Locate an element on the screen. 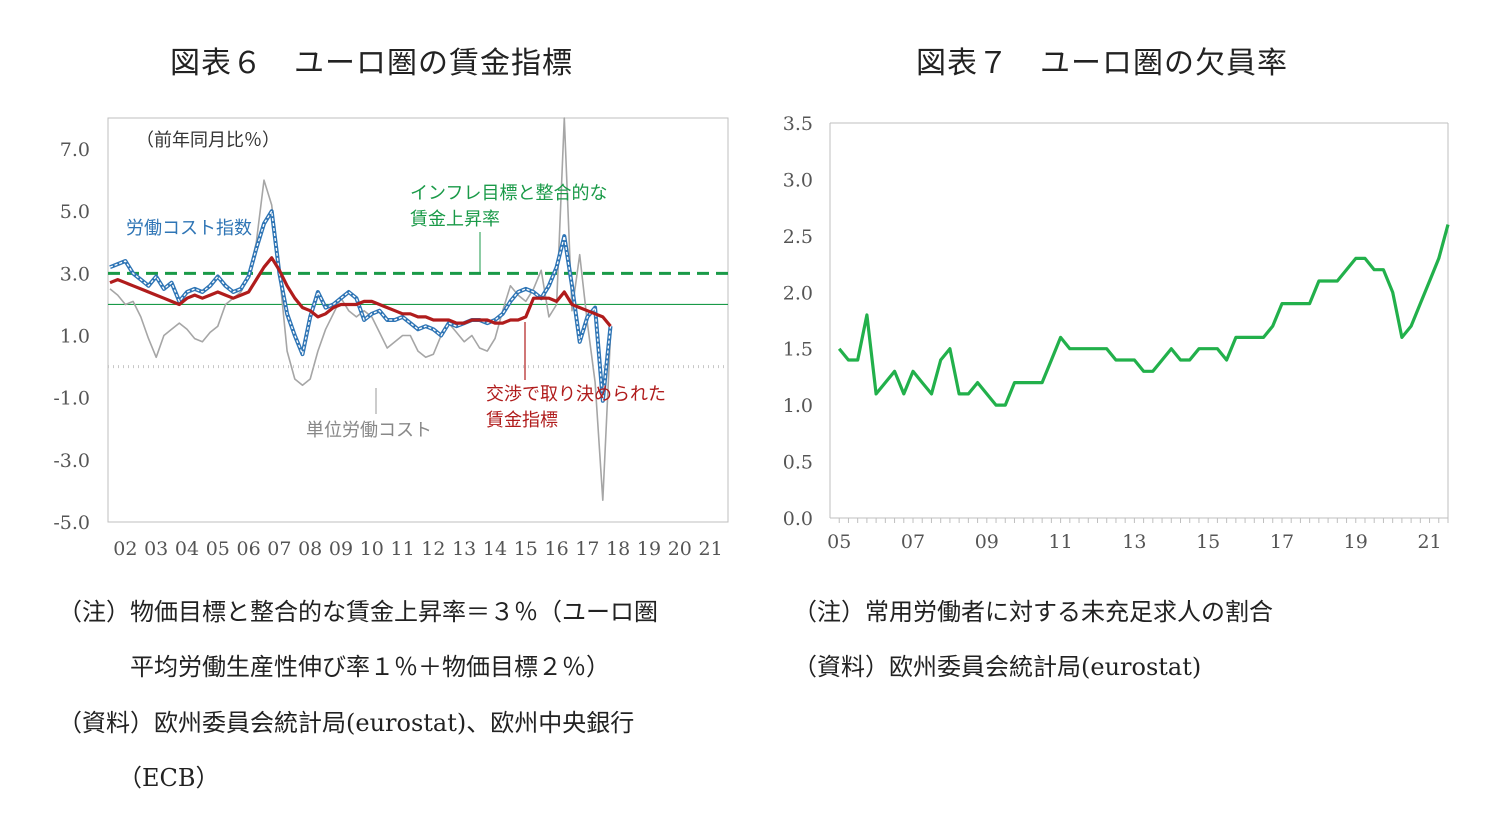 This screenshot has height=829, width=1510. y-tick-label: -5.0 is located at coordinates (71, 523).